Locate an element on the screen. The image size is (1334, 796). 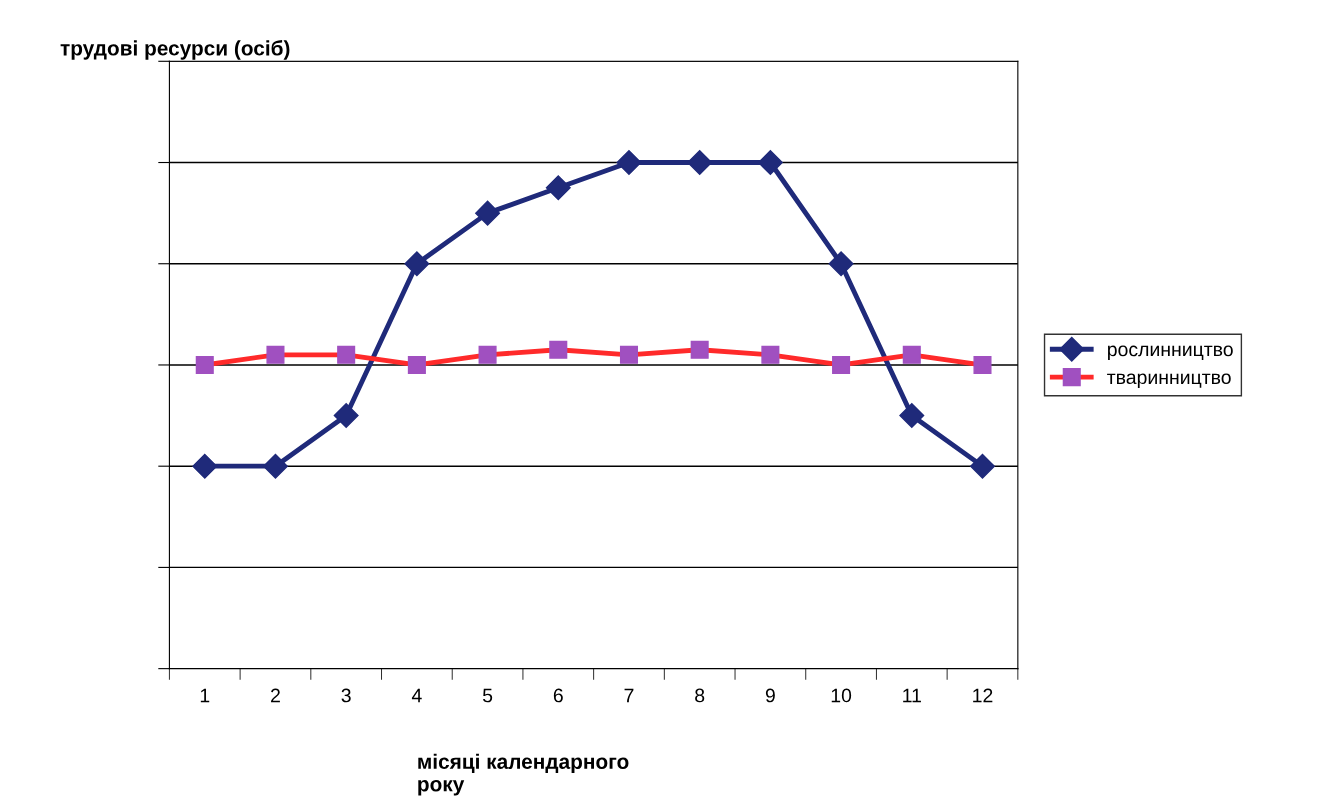
x-tick-label: 5 is located at coordinates (487, 695).